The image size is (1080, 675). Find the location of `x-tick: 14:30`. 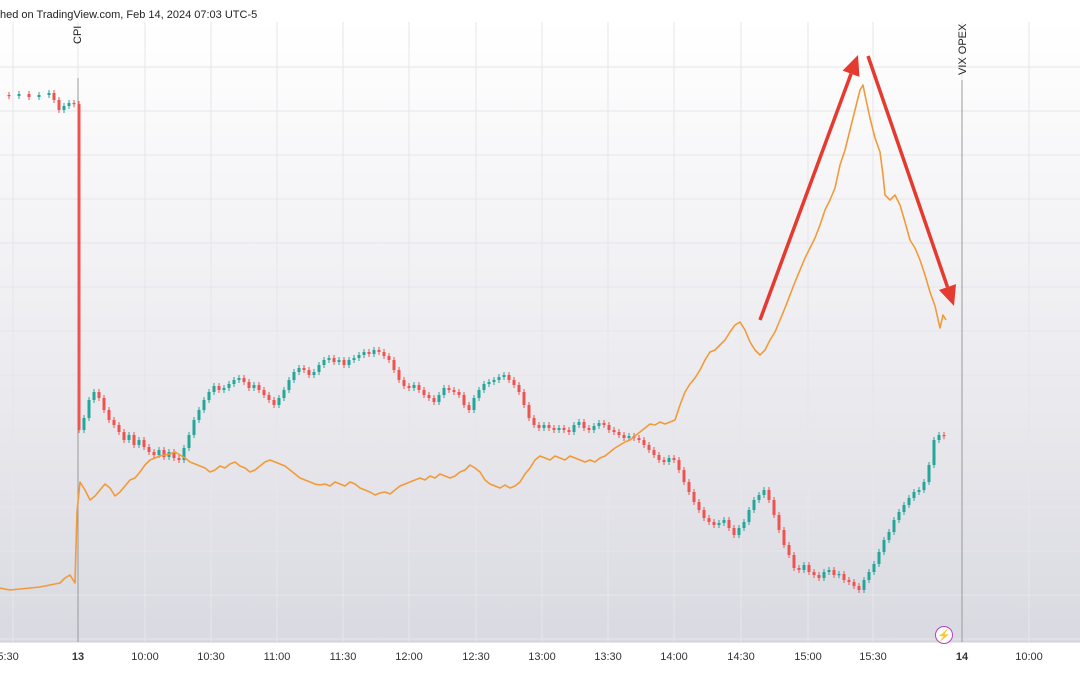

x-tick: 14:30 is located at coordinates (741, 657).